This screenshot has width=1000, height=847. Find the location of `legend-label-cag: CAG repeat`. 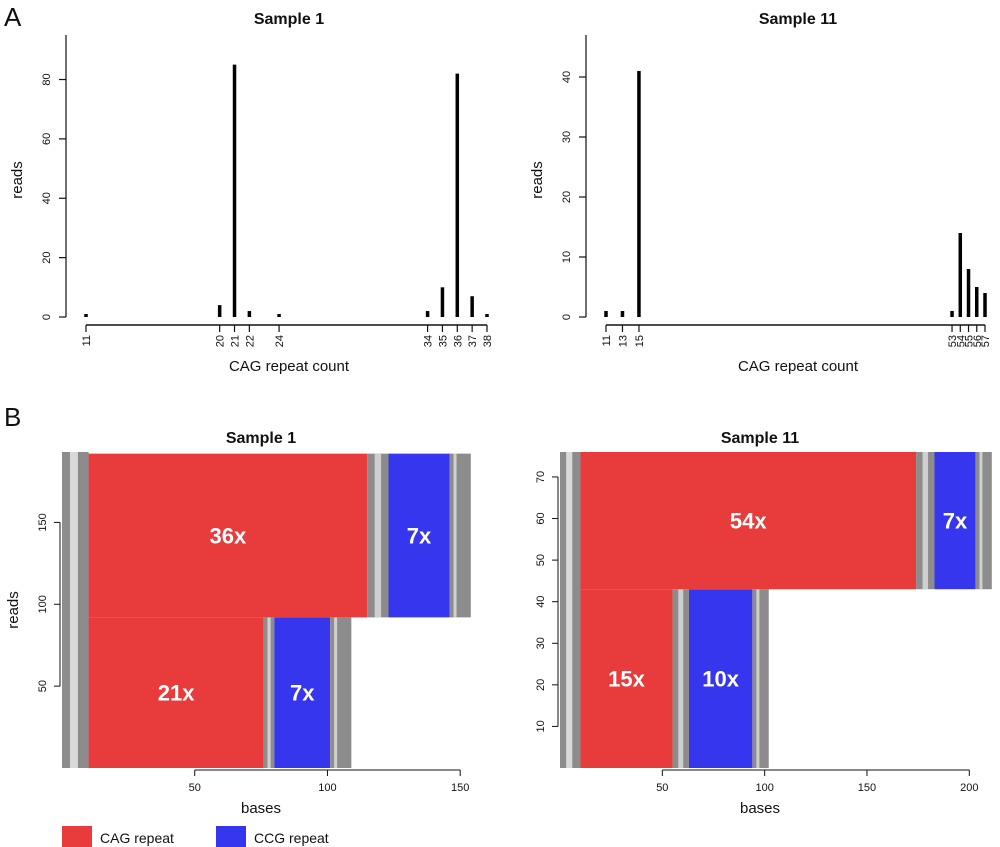

legend-label-cag: CAG repeat is located at coordinates (137, 838).